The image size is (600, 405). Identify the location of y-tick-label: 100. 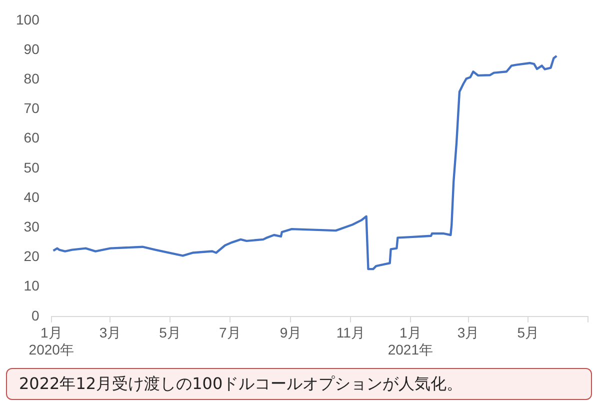
(28, 19).